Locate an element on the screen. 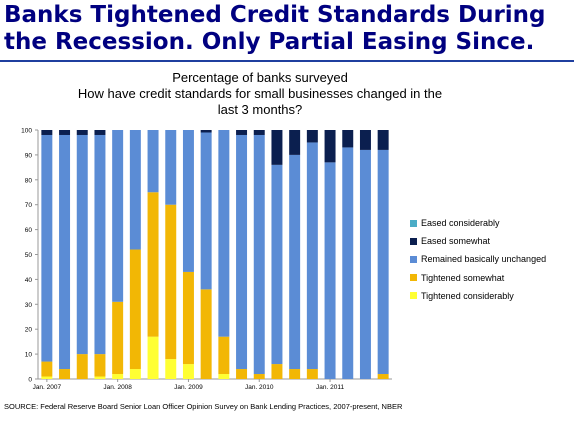  y-tick-label: 80 is located at coordinates (29, 180).